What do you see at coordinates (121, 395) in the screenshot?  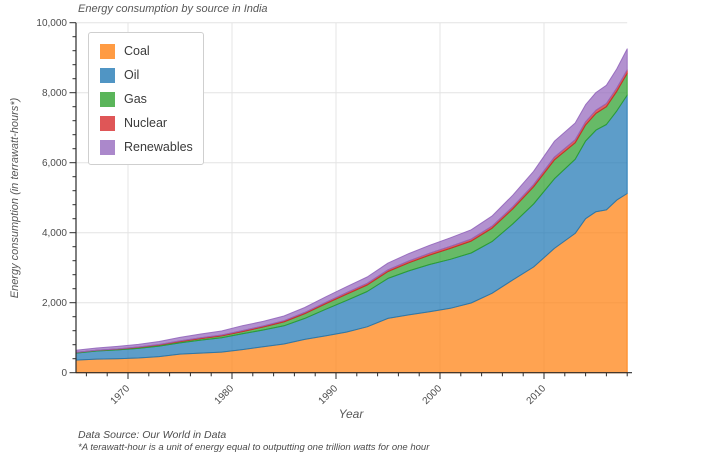 I see `x-tick-label: 1970` at bounding box center [121, 395].